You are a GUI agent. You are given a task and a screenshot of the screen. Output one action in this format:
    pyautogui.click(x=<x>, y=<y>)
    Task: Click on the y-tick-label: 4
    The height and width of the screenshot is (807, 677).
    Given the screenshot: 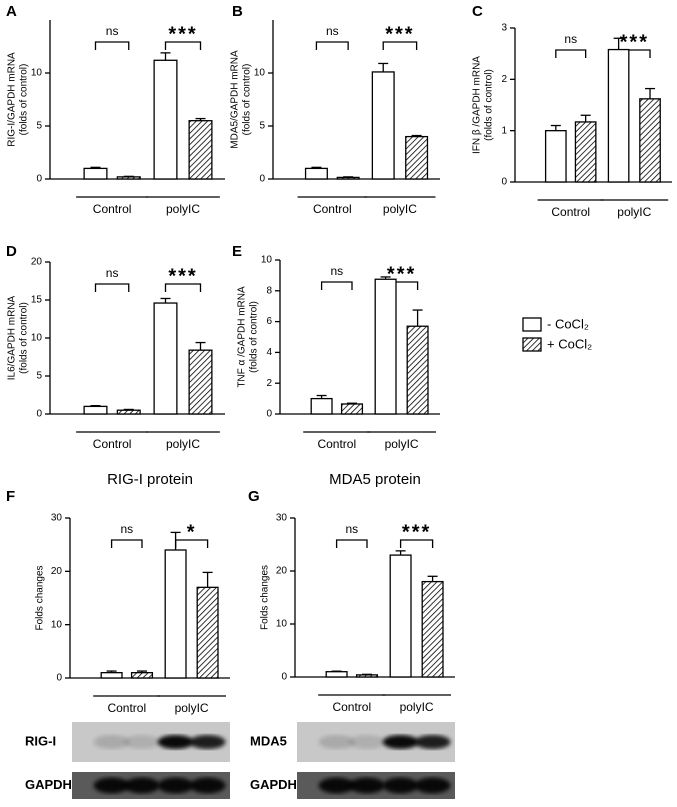 What is the action you would take?
    pyautogui.click(x=269, y=352)
    